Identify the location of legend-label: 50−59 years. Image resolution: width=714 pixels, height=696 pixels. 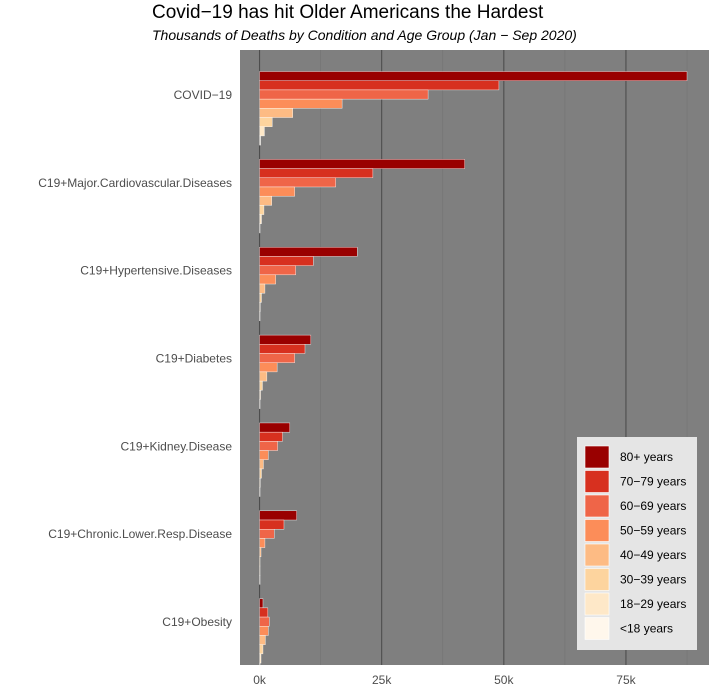
(653, 531).